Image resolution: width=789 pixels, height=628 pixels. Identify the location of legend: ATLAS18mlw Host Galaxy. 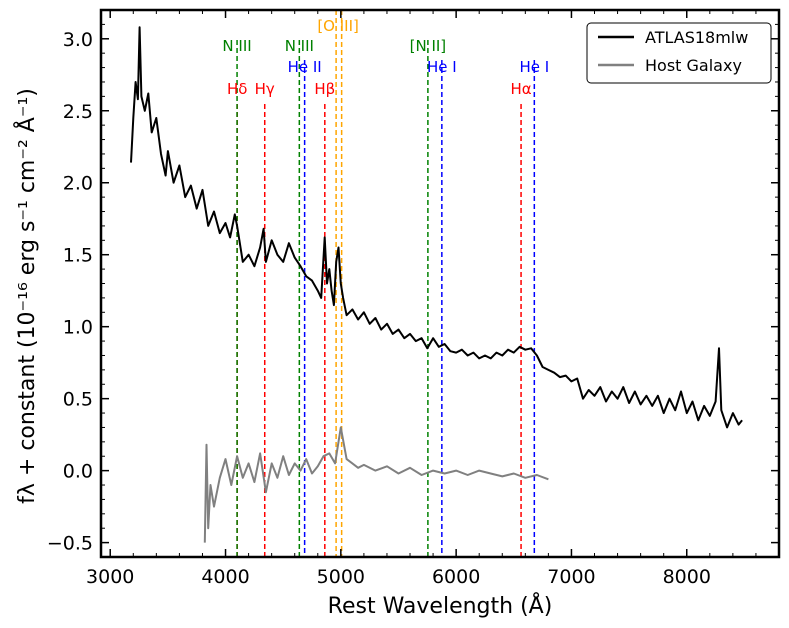
(679, 53).